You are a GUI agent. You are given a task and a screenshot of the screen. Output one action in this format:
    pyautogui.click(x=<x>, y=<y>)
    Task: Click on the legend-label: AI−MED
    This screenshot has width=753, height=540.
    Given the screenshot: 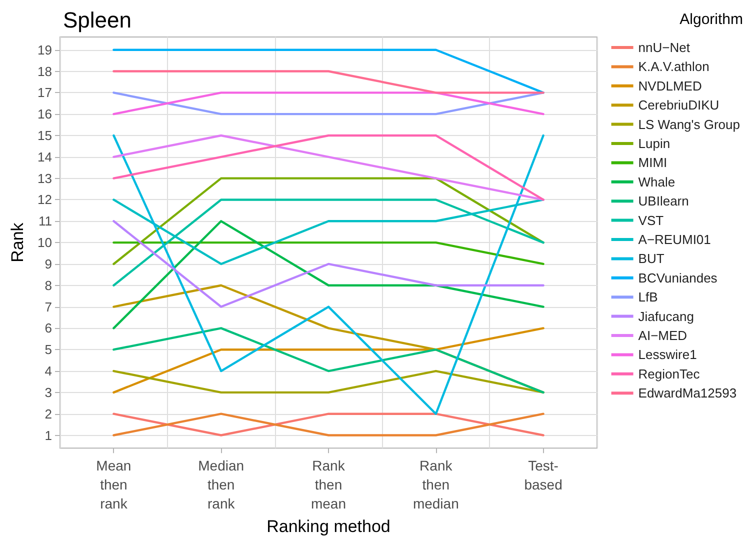 What is the action you would take?
    pyautogui.click(x=663, y=335)
    